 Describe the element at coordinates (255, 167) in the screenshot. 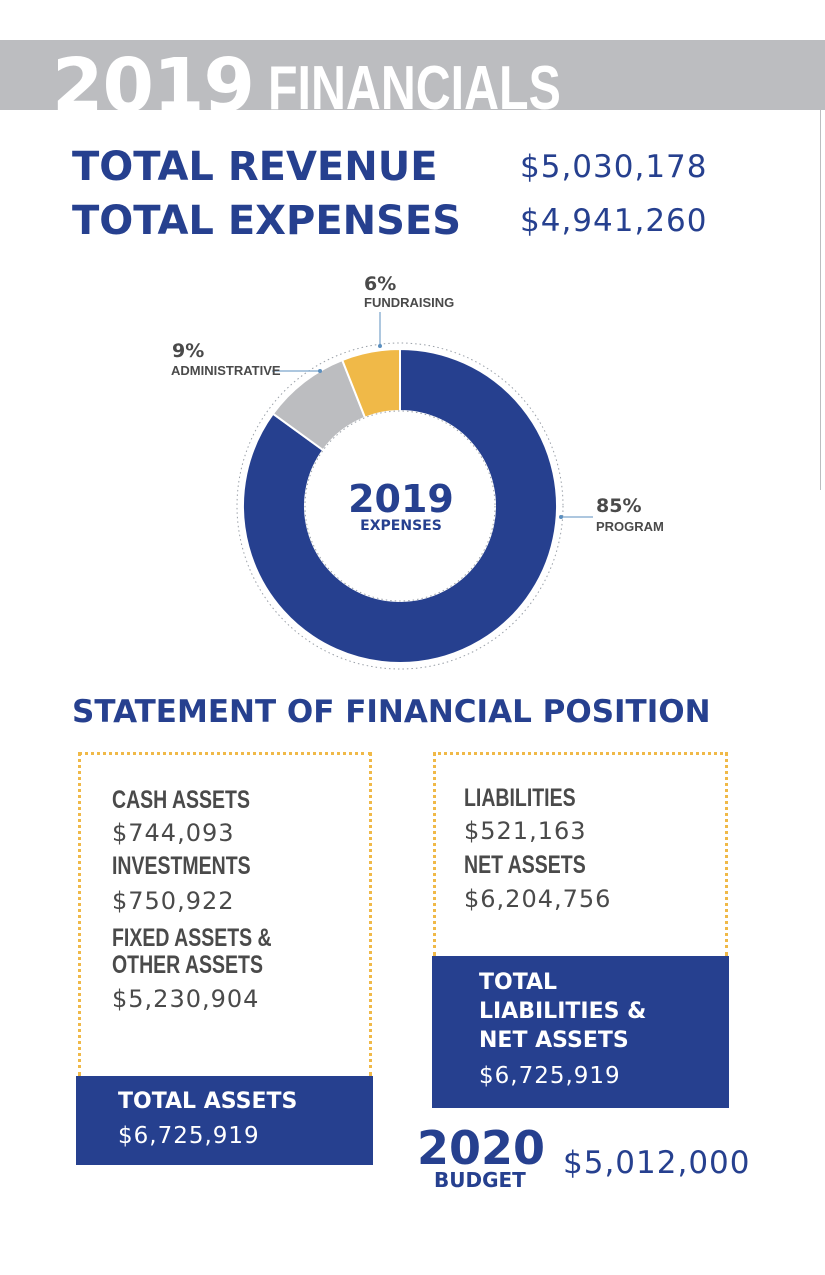

I see `total-revenue-label: TOTAL REVENUE` at that location.